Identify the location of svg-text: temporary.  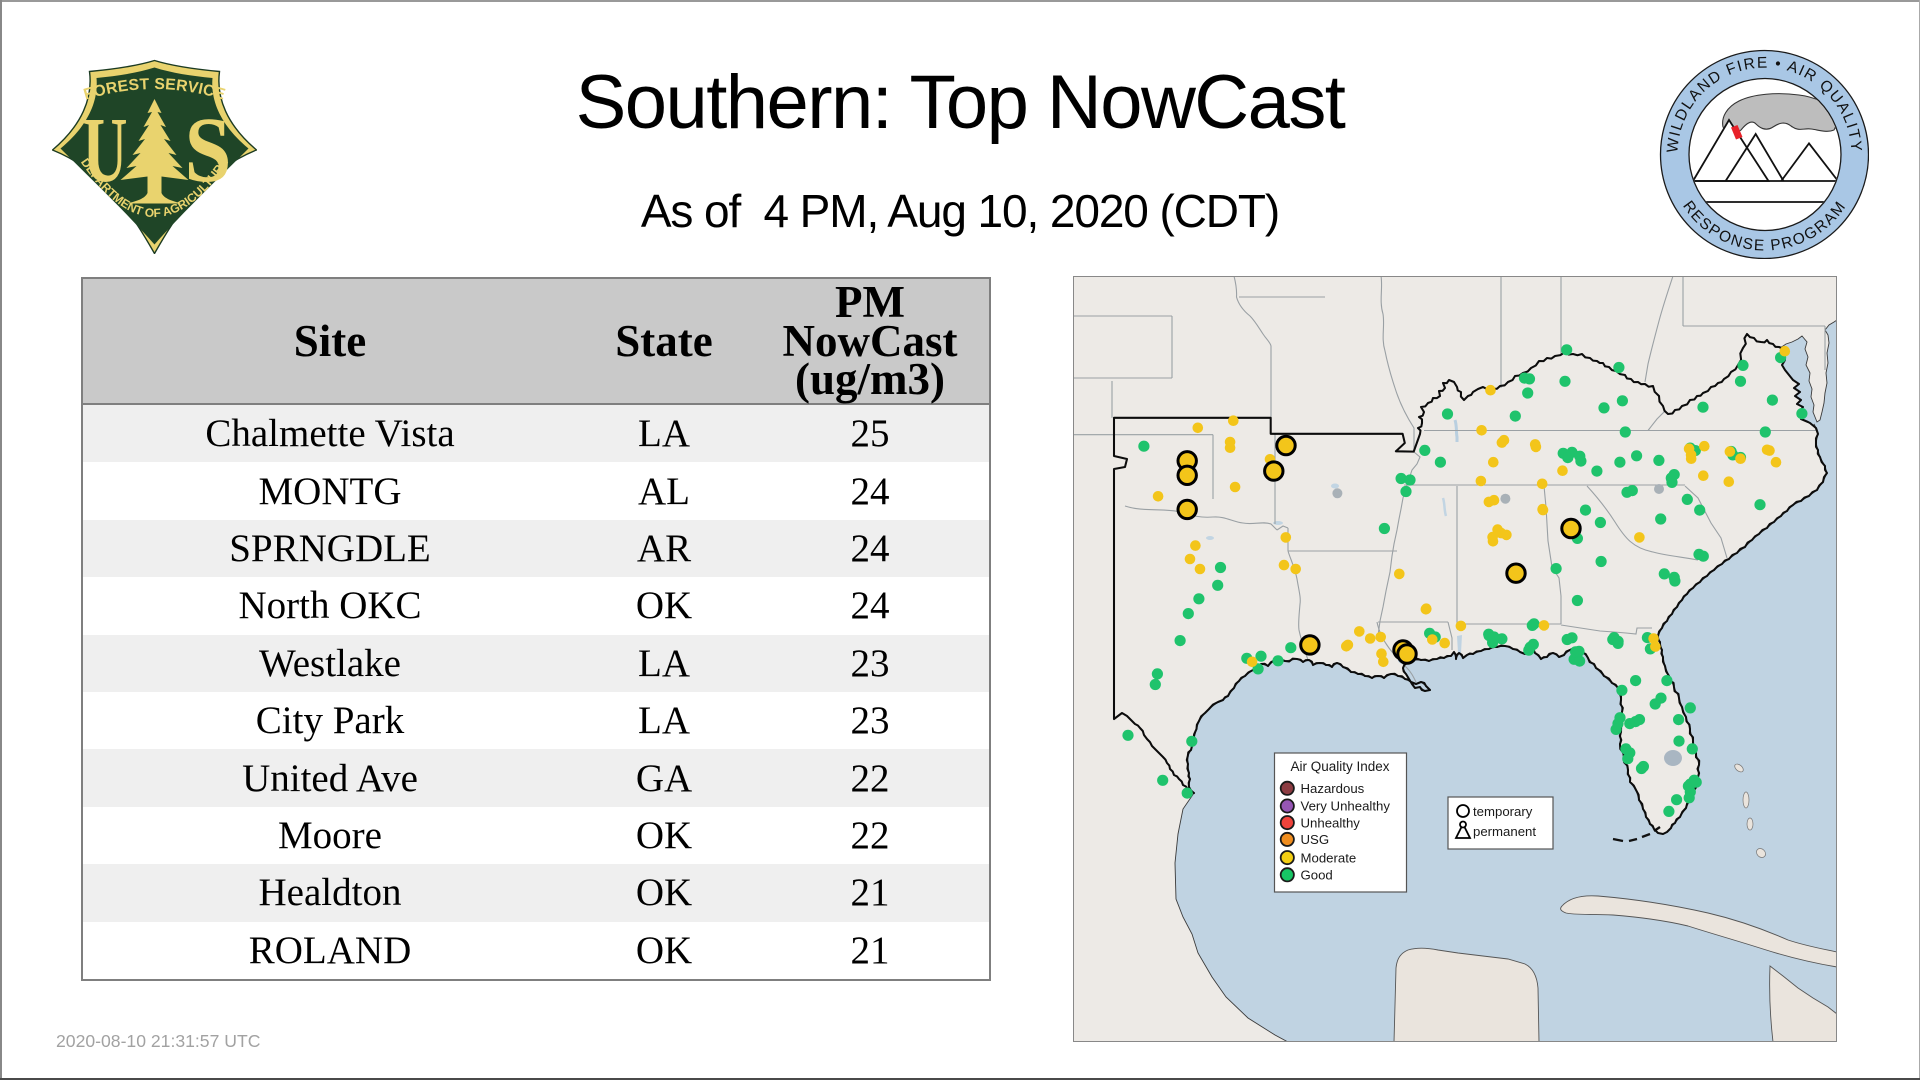
(1503, 811).